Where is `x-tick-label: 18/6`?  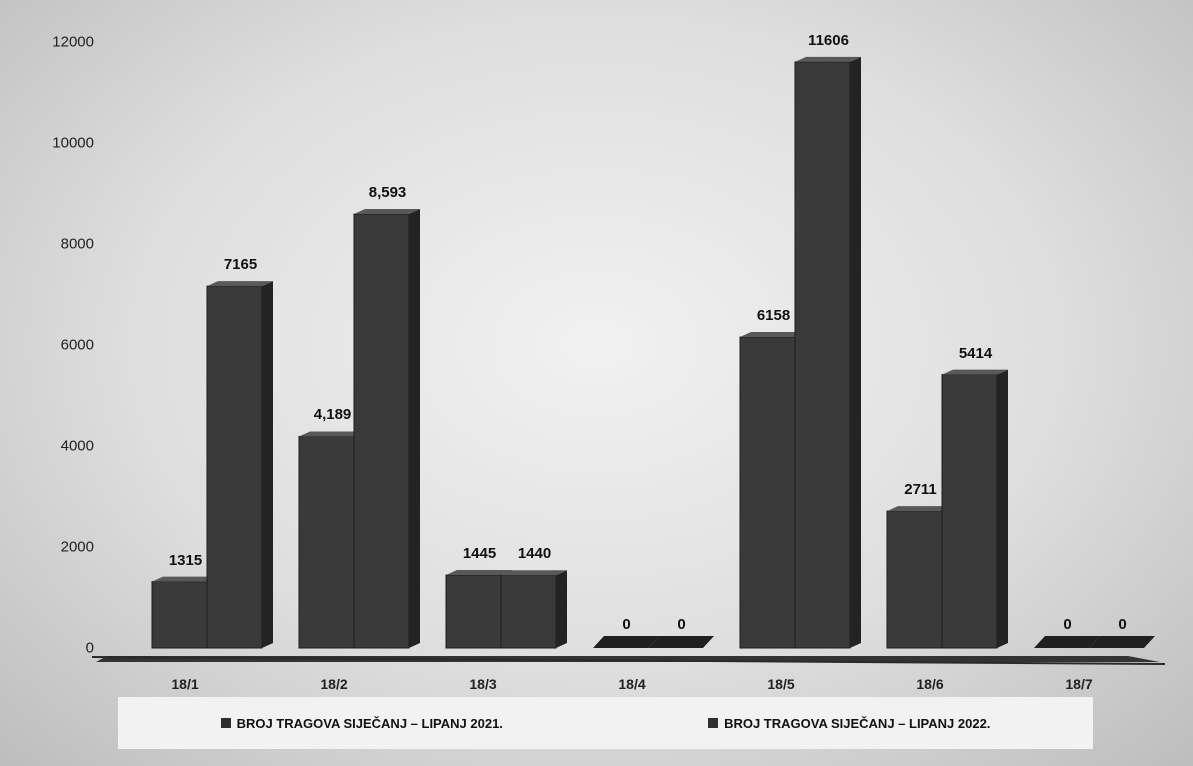 x-tick-label: 18/6 is located at coordinates (930, 684).